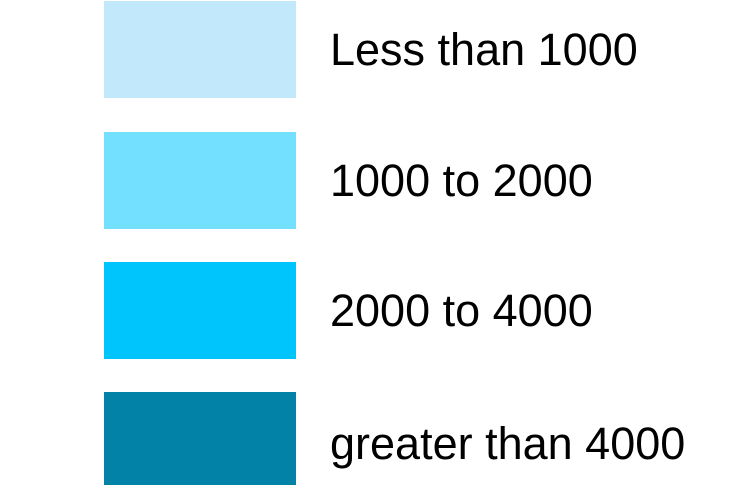 This screenshot has width=732, height=496. Describe the element at coordinates (484, 49) in the screenshot. I see `legend-label: Less than 1000` at that location.